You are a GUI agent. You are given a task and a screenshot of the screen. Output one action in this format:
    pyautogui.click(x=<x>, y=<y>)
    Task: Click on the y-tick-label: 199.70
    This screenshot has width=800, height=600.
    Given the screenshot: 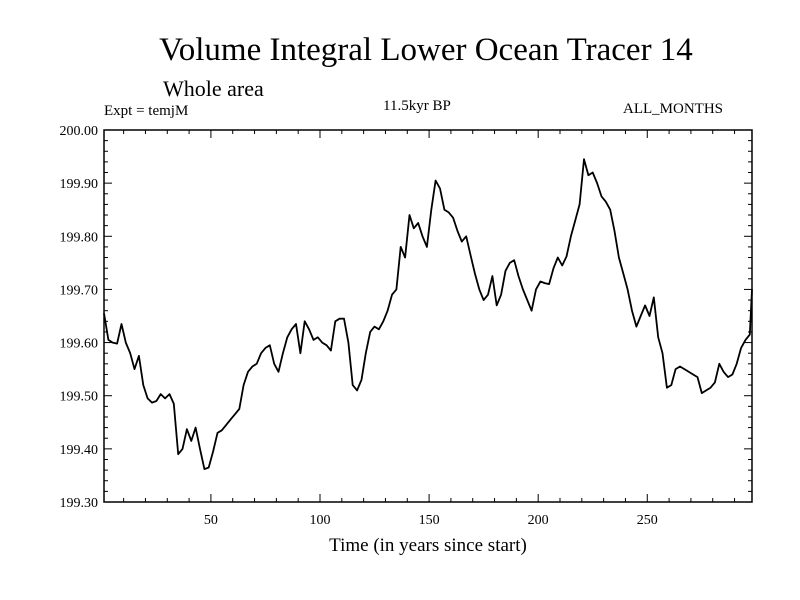 What is the action you would take?
    pyautogui.click(x=79, y=290)
    